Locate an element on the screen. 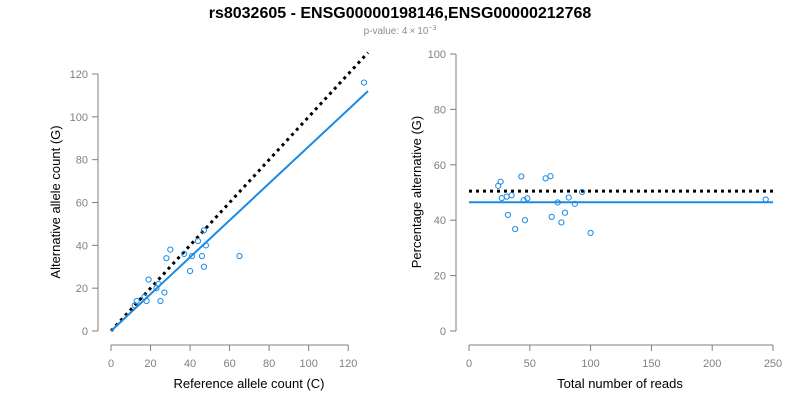  x-tick-label: 60 is located at coordinates (229, 364).